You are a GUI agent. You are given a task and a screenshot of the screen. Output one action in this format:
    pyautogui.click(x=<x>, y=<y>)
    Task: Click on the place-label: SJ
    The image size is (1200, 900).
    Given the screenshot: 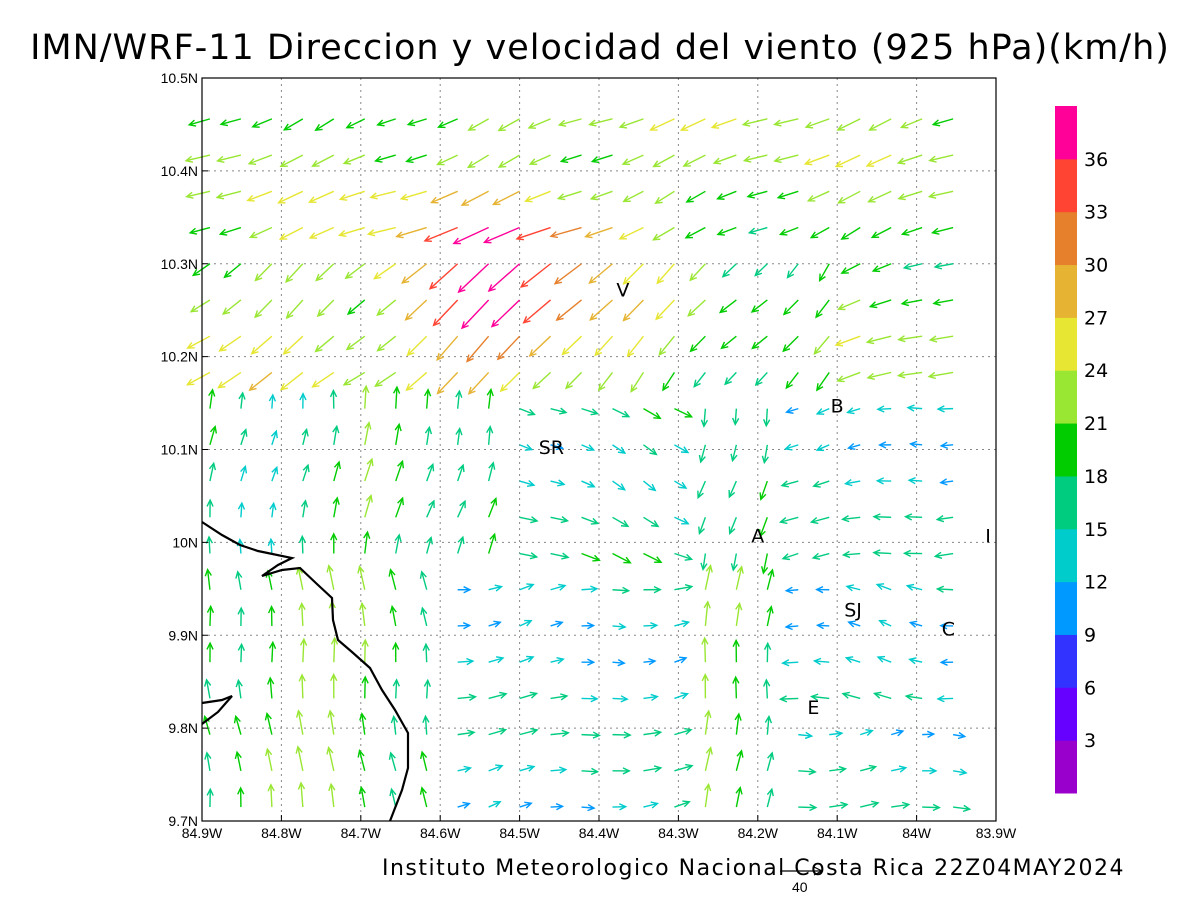 What is the action you would take?
    pyautogui.click(x=853, y=611)
    